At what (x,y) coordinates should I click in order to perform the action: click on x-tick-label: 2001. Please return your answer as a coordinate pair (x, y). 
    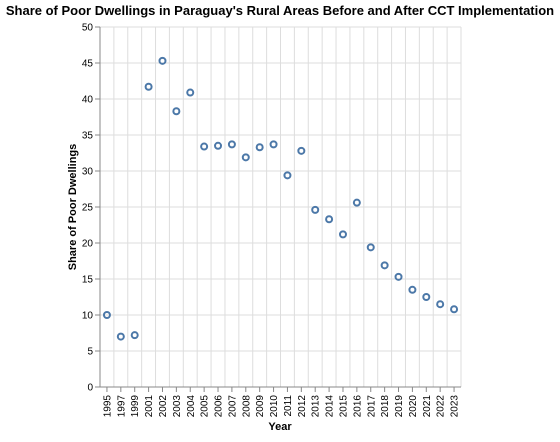
    Looking at the image, I should click on (149, 406).